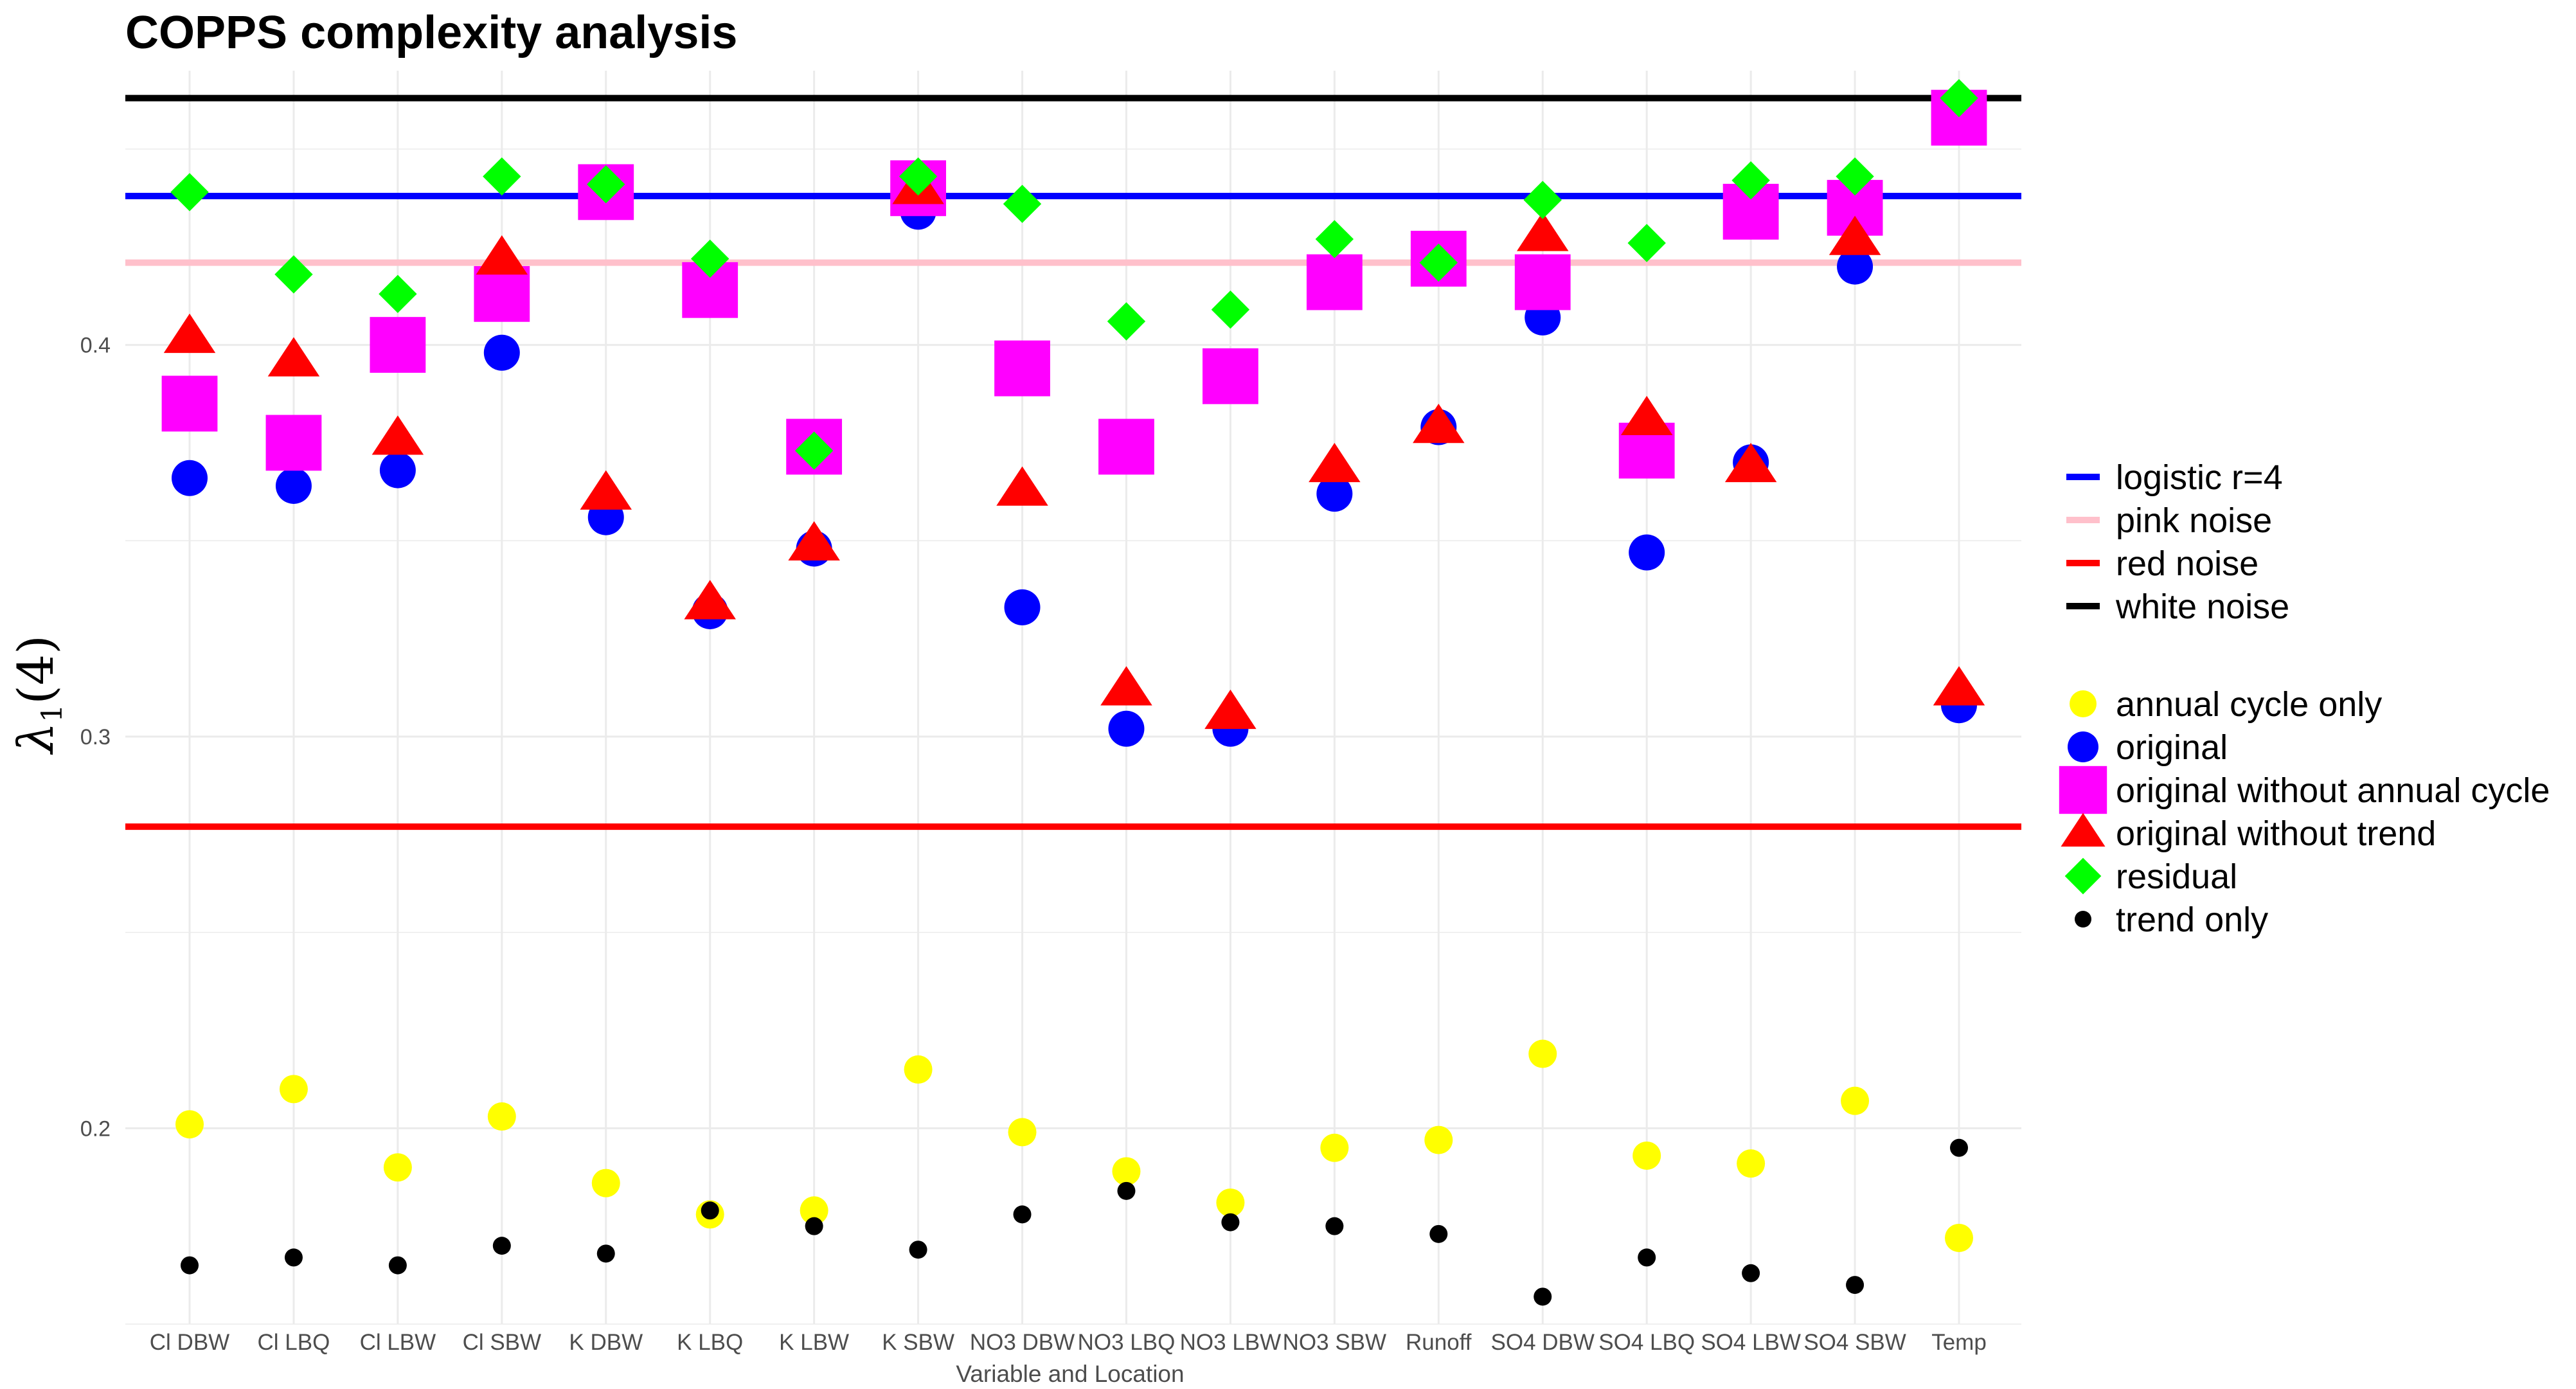  What do you see at coordinates (2333, 790) in the screenshot?
I see `legend-label: original without annual cycle` at bounding box center [2333, 790].